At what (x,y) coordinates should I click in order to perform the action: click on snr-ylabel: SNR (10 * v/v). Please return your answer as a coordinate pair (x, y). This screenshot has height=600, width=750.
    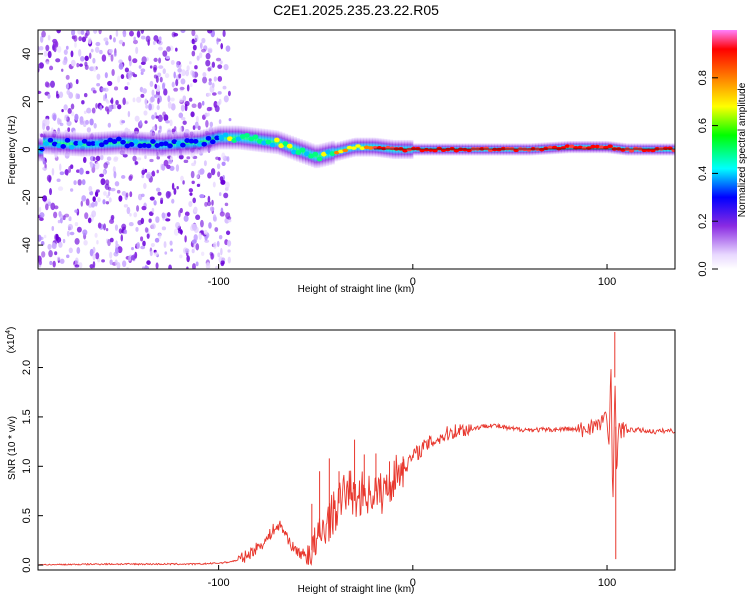
    Looking at the image, I should click on (12, 448).